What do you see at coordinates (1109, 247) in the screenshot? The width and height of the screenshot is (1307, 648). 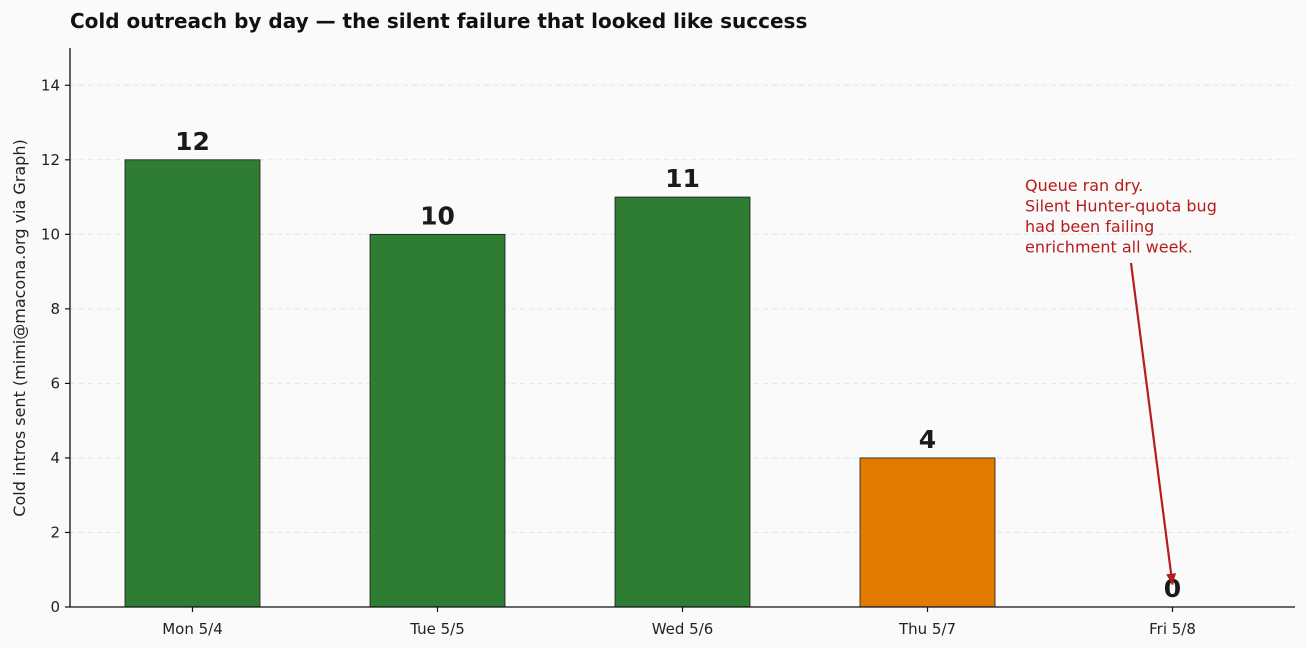 I see `annotation-line: enrichment all week.` at bounding box center [1109, 247].